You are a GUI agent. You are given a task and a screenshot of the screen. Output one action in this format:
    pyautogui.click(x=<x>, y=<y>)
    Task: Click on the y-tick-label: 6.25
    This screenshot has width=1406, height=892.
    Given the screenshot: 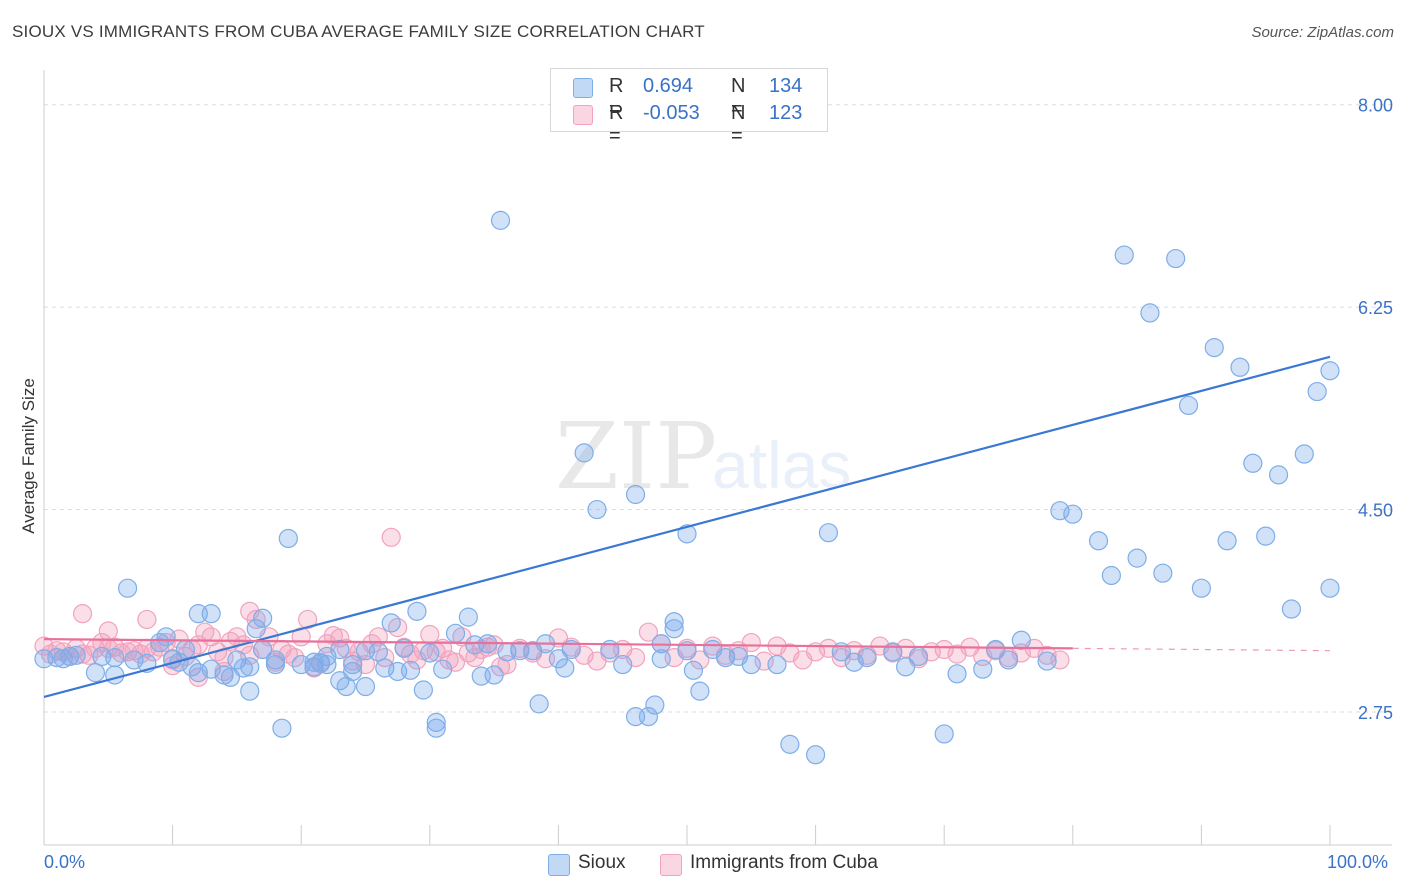 What is the action you would take?
    pyautogui.click(x=1375, y=308)
    